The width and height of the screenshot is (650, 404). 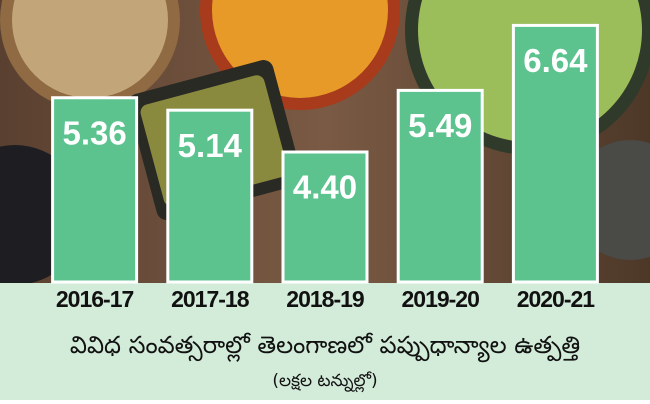 What do you see at coordinates (325, 299) in the screenshot?
I see `x-tick-label: 2018-19` at bounding box center [325, 299].